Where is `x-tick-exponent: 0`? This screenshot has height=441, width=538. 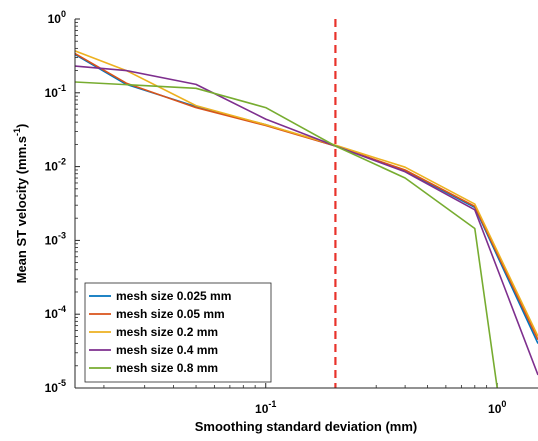
x-tick-exponent: 0 is located at coordinates (503, 404).